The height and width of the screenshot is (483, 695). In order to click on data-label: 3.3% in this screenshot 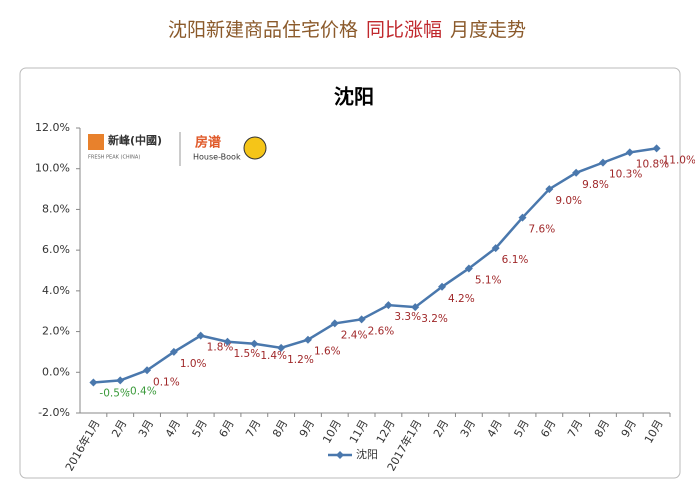, I will do `click(407, 317)`.